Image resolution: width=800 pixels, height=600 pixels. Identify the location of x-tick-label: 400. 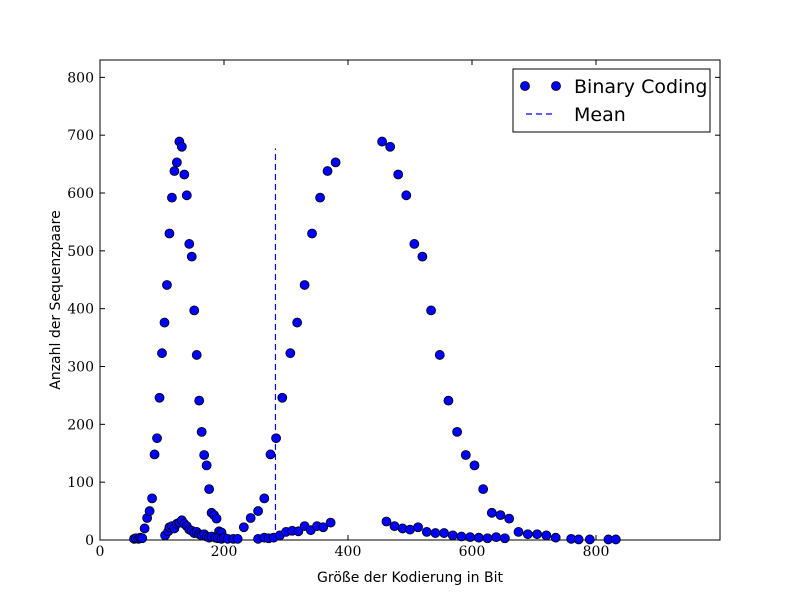
(348, 552).